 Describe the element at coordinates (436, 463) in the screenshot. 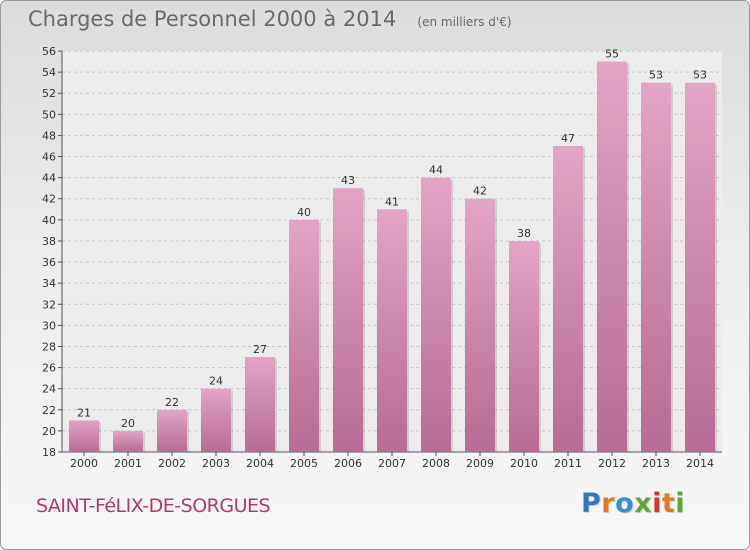

I see `x-tick-label: 2008` at that location.